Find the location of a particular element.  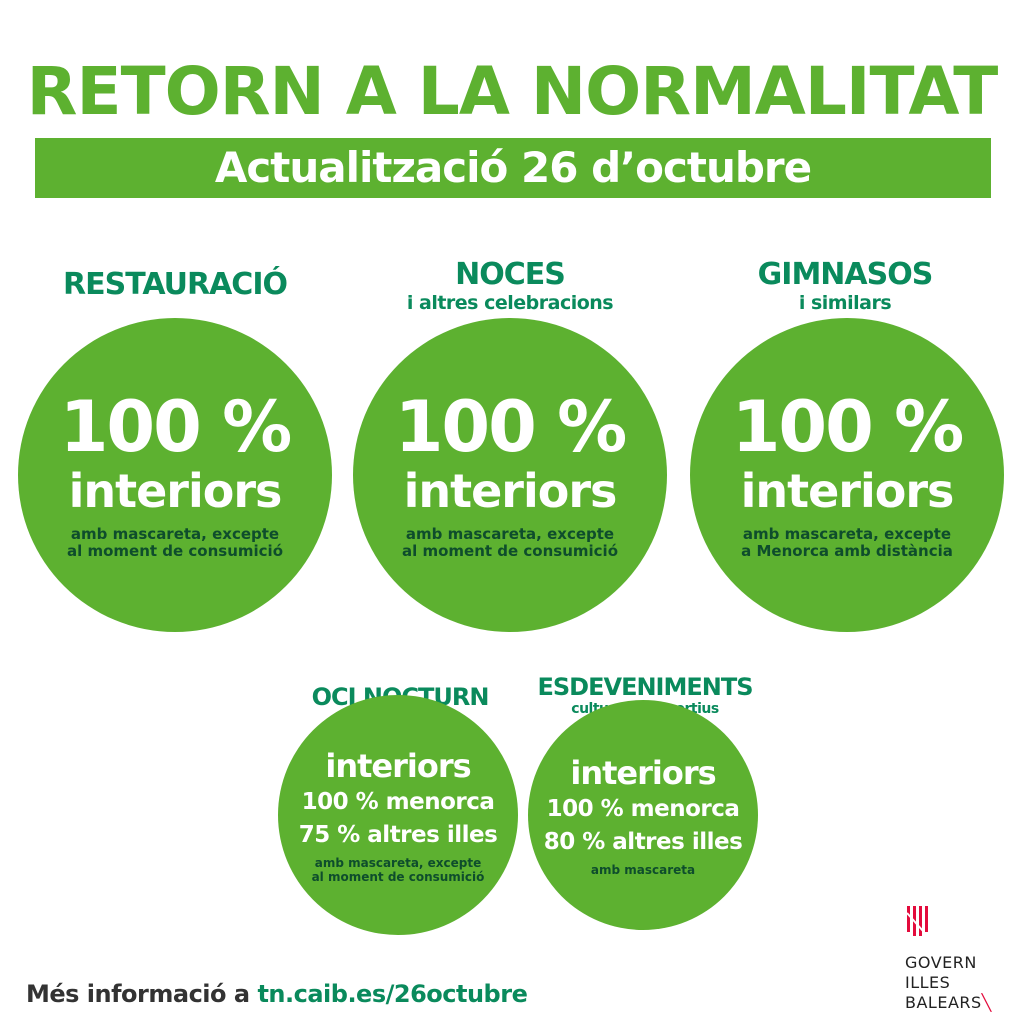

page-title: RETORN A LA NORMALITAT is located at coordinates (512, 91).